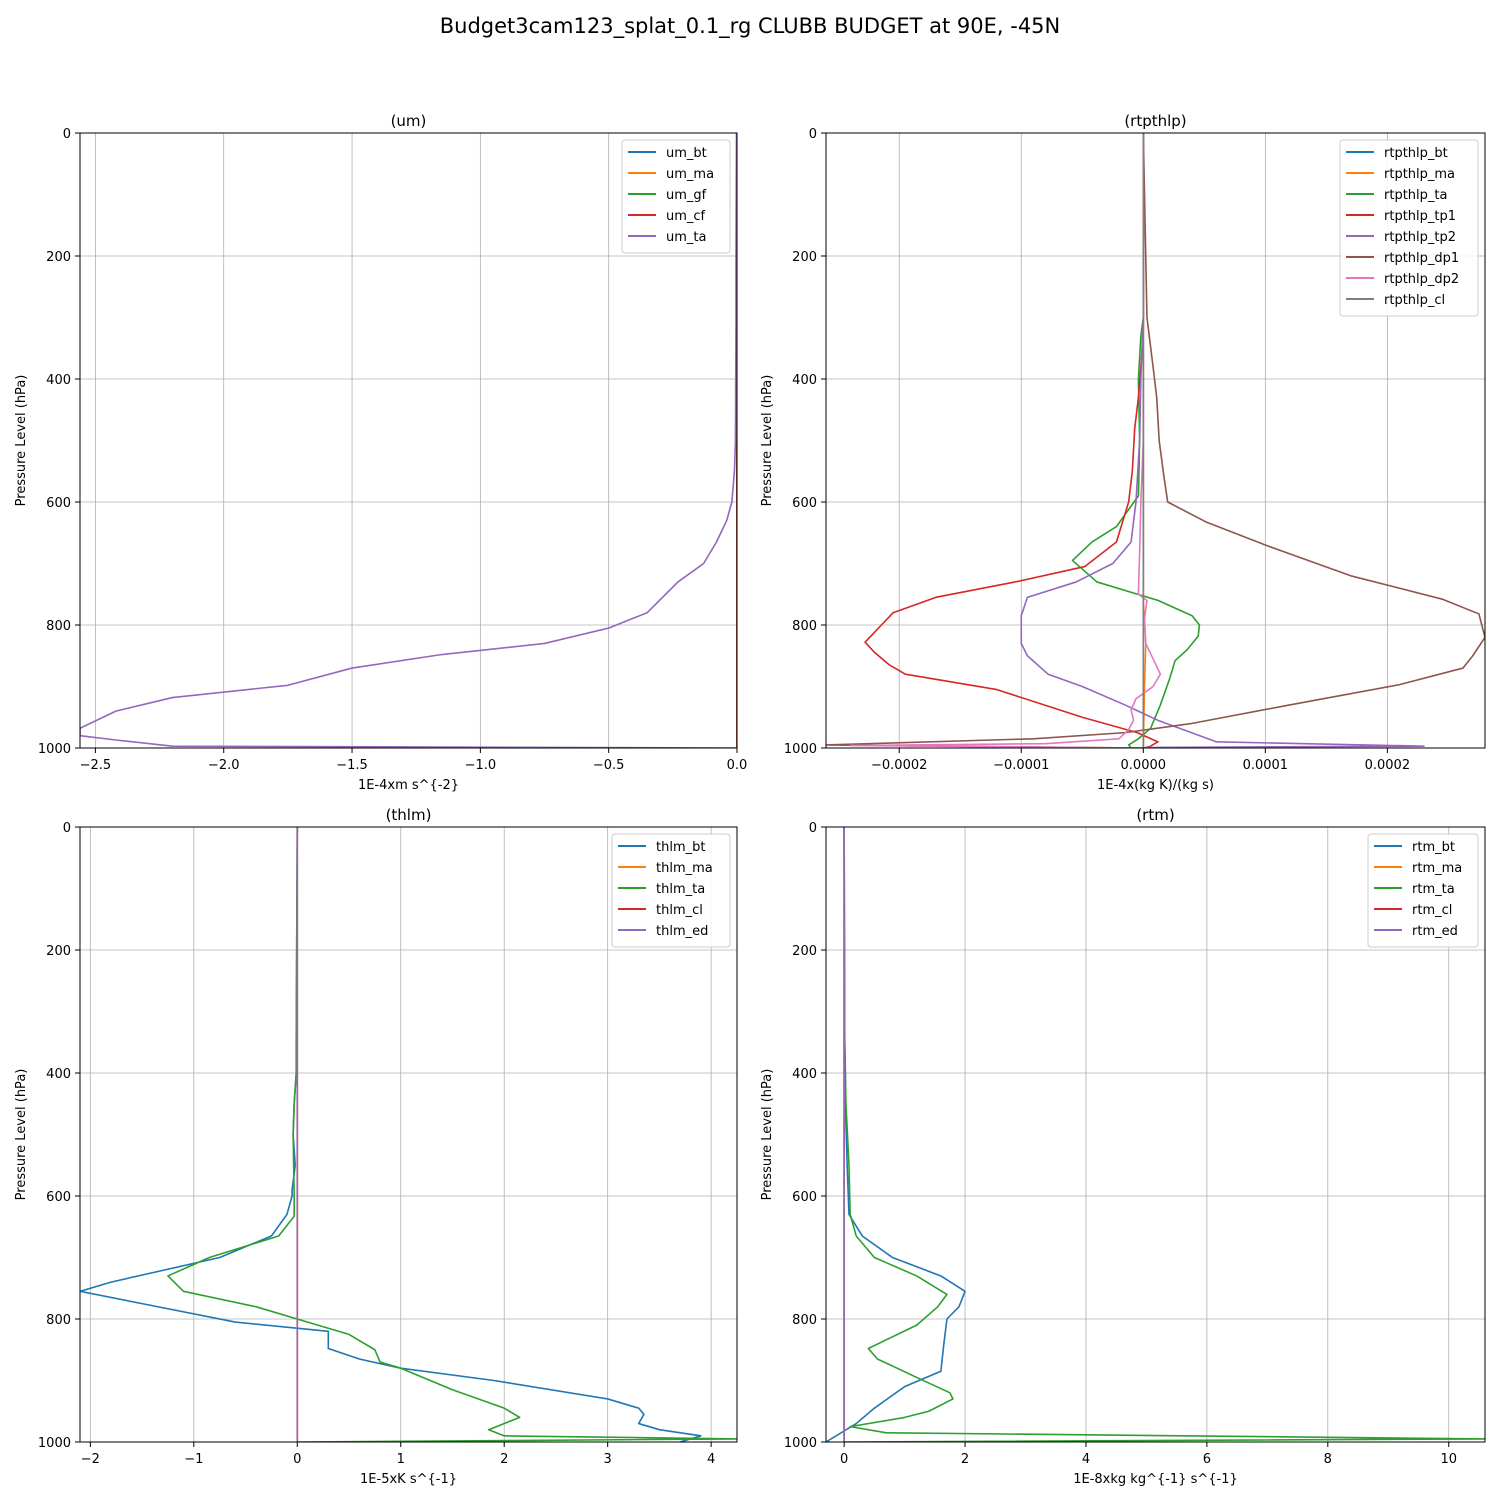 Image resolution: width=1500 pixels, height=1500 pixels. I want to click on legend-entry-rtpthlp_ta: rtpthlp_ta, so click(1415, 195).